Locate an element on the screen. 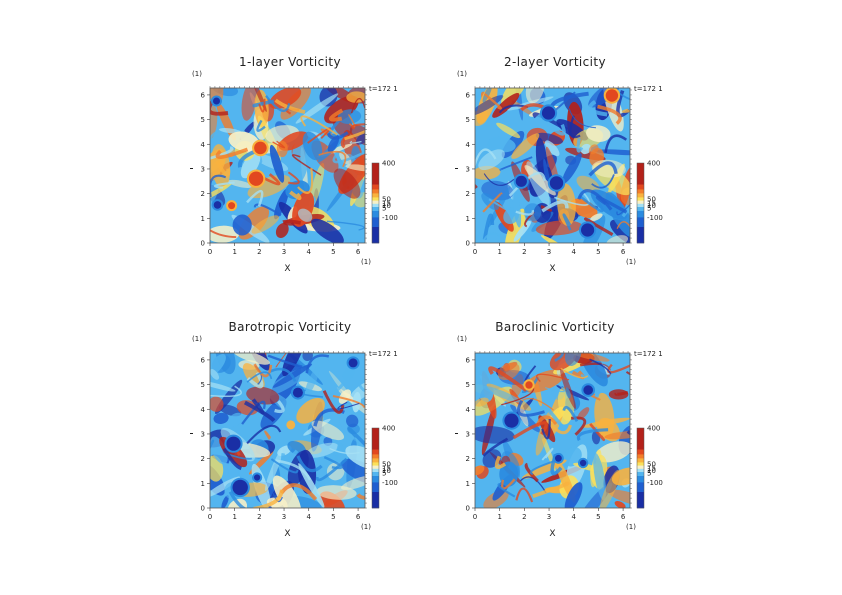 The height and width of the screenshot is (595, 842). colorbar-label: -100 is located at coordinates (655, 483).